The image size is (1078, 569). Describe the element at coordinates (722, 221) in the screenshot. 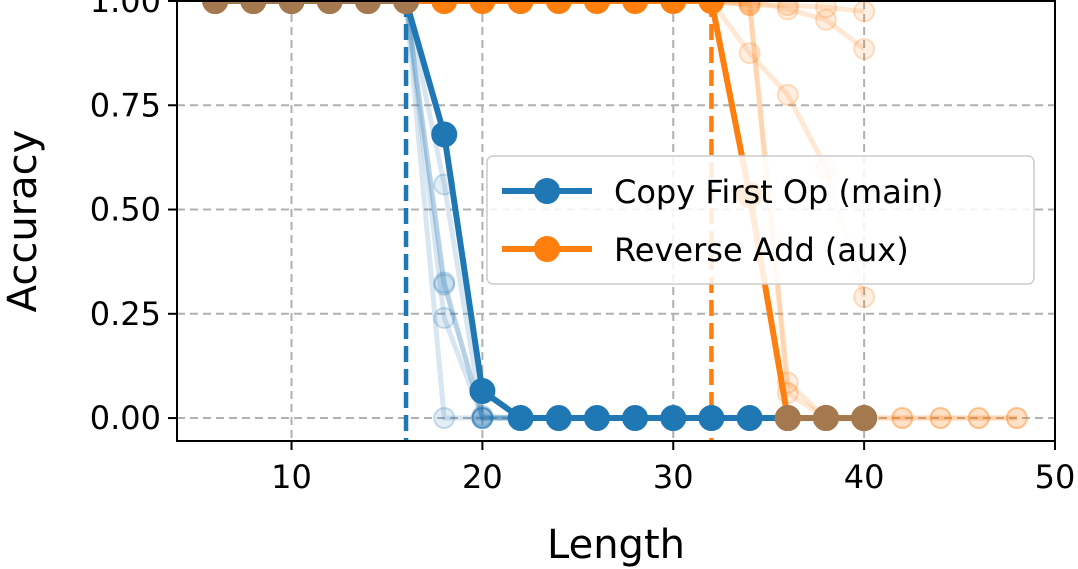

I see `legend-items: Copy First Op (main) Reverse Add (aux)` at that location.